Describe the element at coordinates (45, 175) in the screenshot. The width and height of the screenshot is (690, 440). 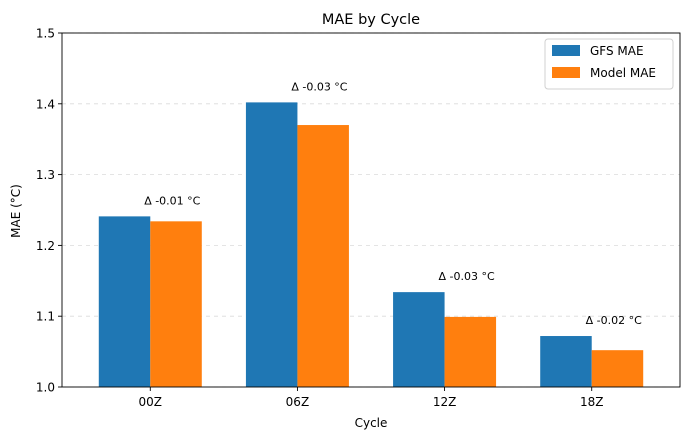
I see `y-tick-label: 1.3` at that location.